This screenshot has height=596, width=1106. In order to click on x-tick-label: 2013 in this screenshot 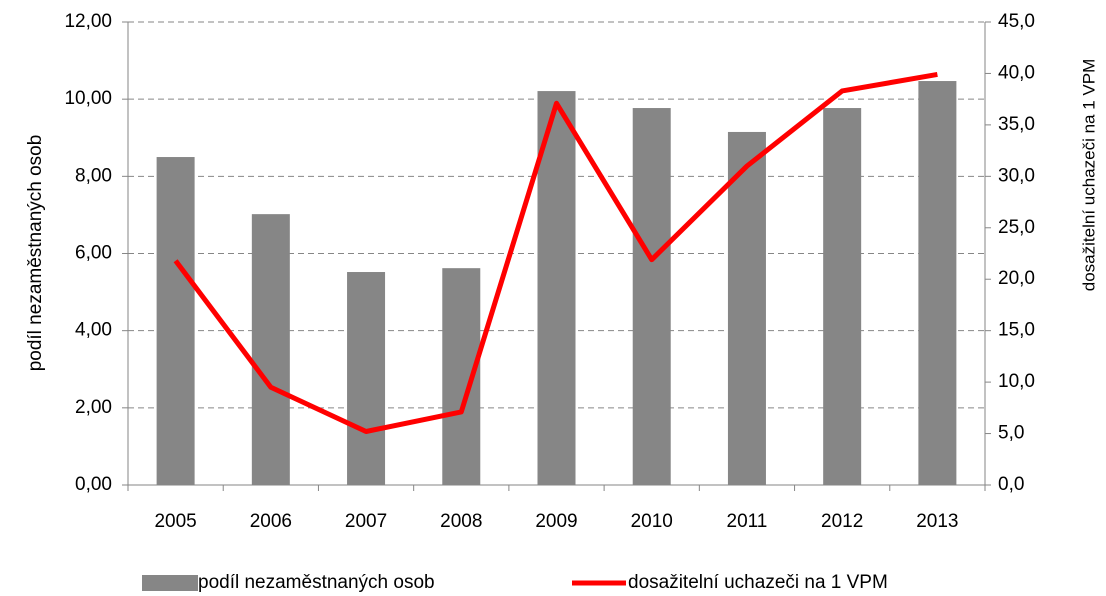, I will do `click(937, 521)`.